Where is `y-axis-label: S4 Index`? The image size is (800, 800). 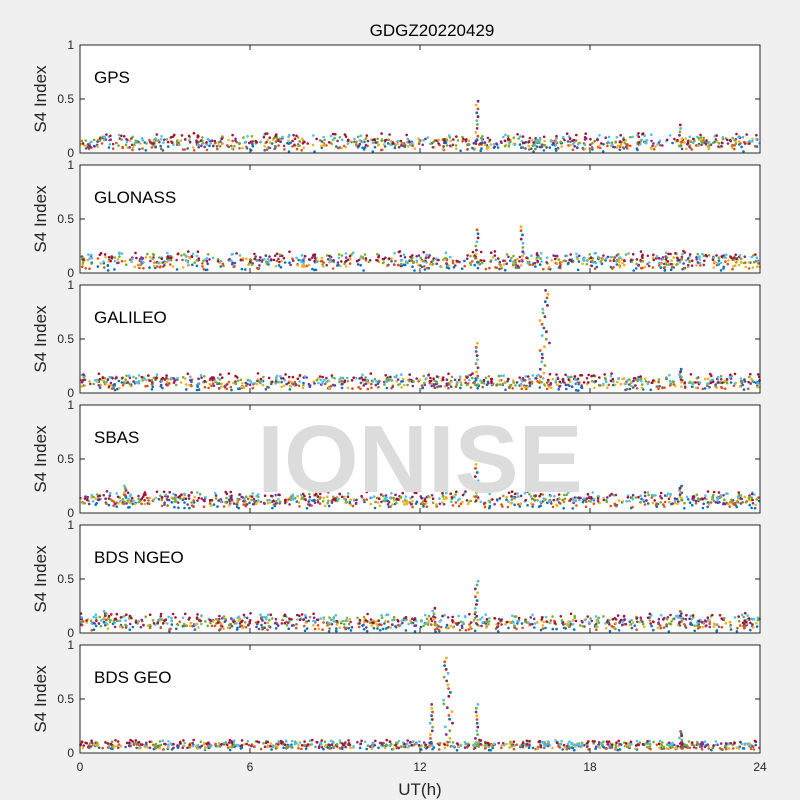 y-axis-label: S4 Index is located at coordinates (40, 579).